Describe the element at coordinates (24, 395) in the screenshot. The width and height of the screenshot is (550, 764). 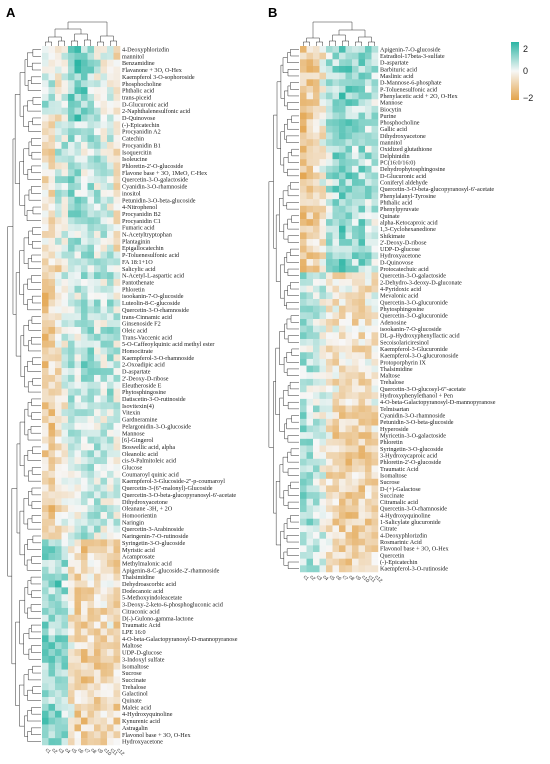
I see `row-dendrogram-a` at that location.